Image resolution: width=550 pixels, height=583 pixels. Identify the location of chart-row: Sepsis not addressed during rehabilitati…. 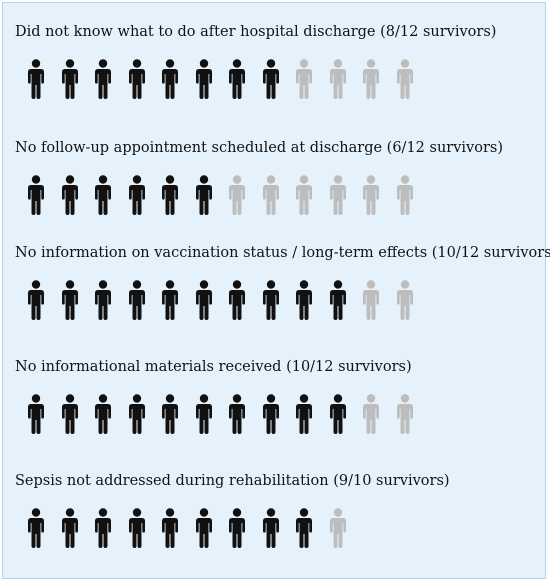
(232, 510).